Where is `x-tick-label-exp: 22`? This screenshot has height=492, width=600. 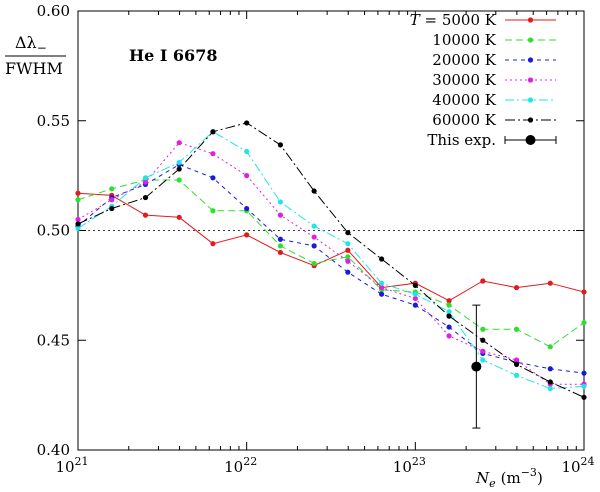 x-tick-label-exp: 22 is located at coordinates (250, 461).